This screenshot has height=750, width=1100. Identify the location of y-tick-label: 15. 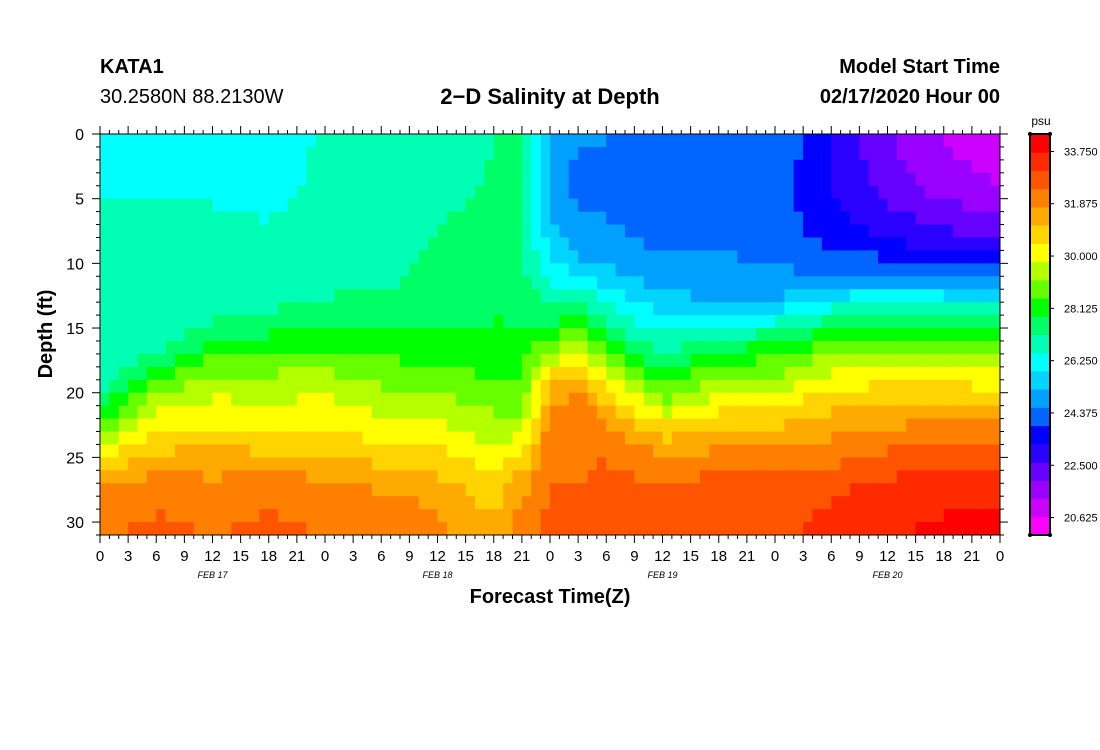
(75, 329).